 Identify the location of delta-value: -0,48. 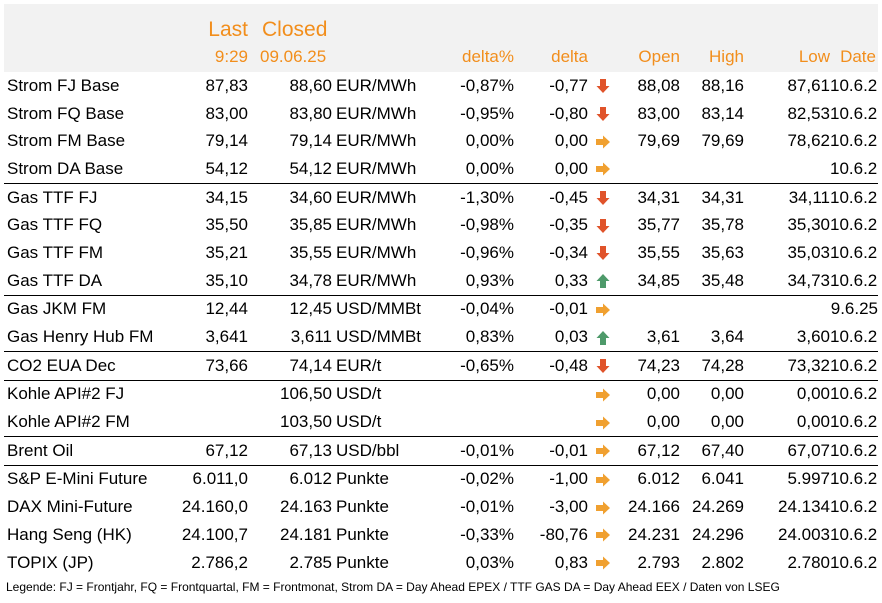
(551, 365).